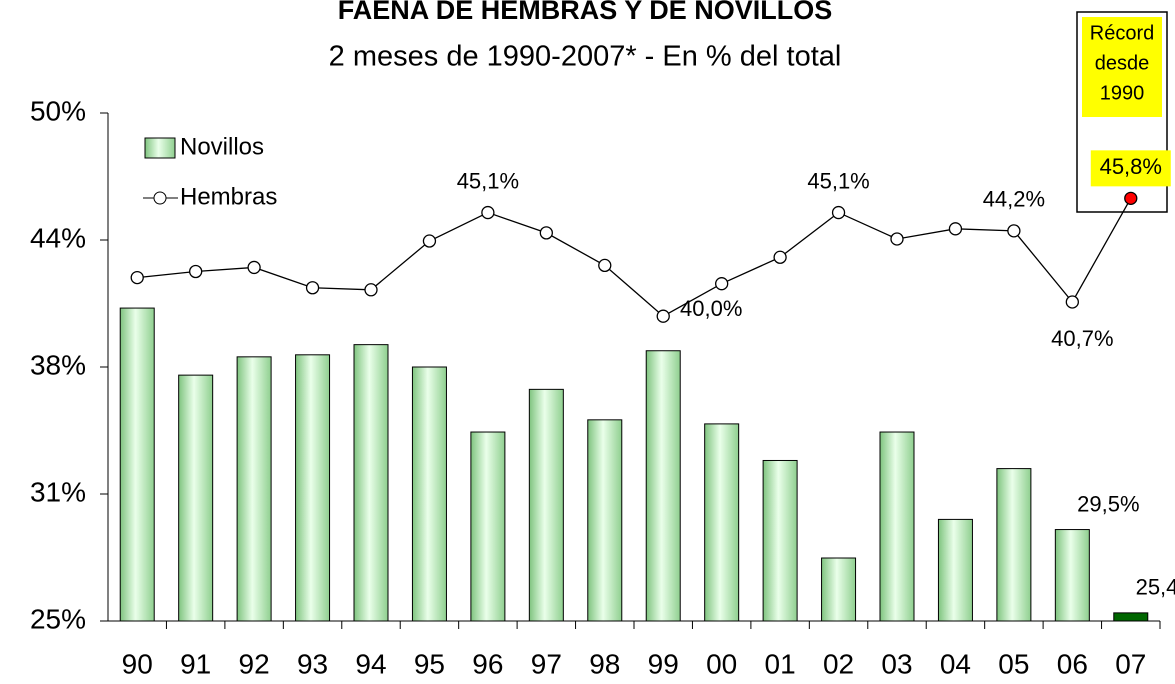 This screenshot has height=684, width=1175. Describe the element at coordinates (634, 257) in the screenshot. I see `line` at that location.